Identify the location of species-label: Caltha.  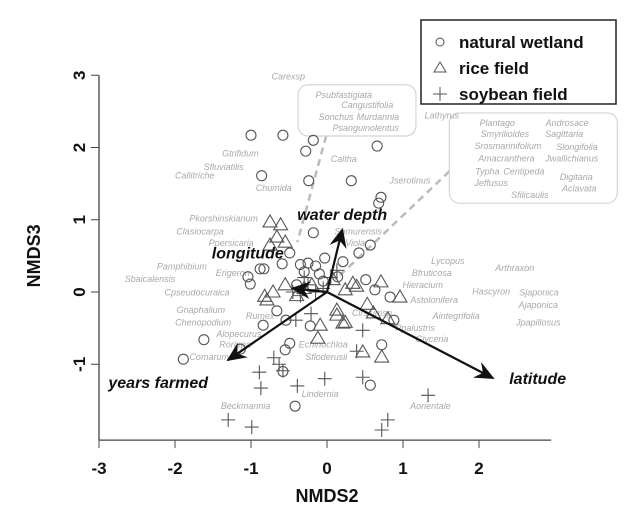
(344, 159).